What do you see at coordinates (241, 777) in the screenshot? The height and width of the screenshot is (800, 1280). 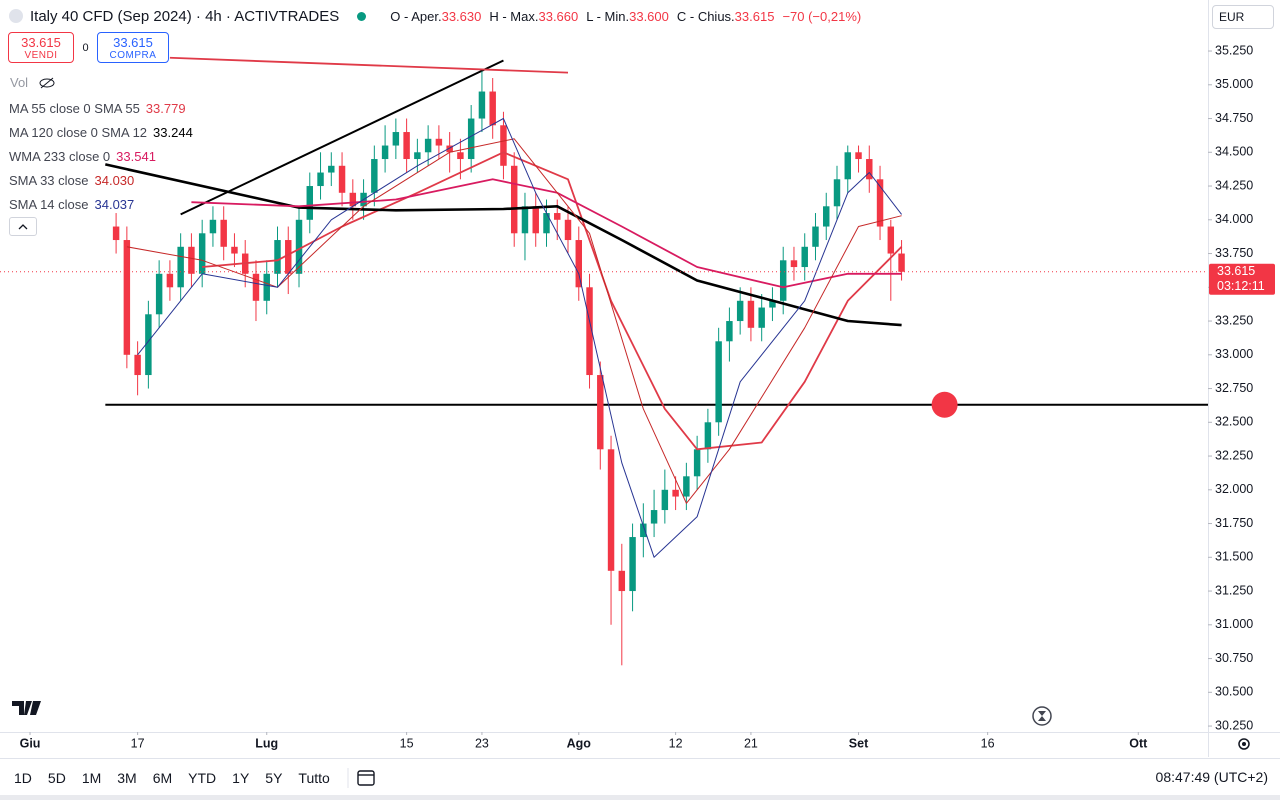 I see `timeframe-button: 1Y` at bounding box center [241, 777].